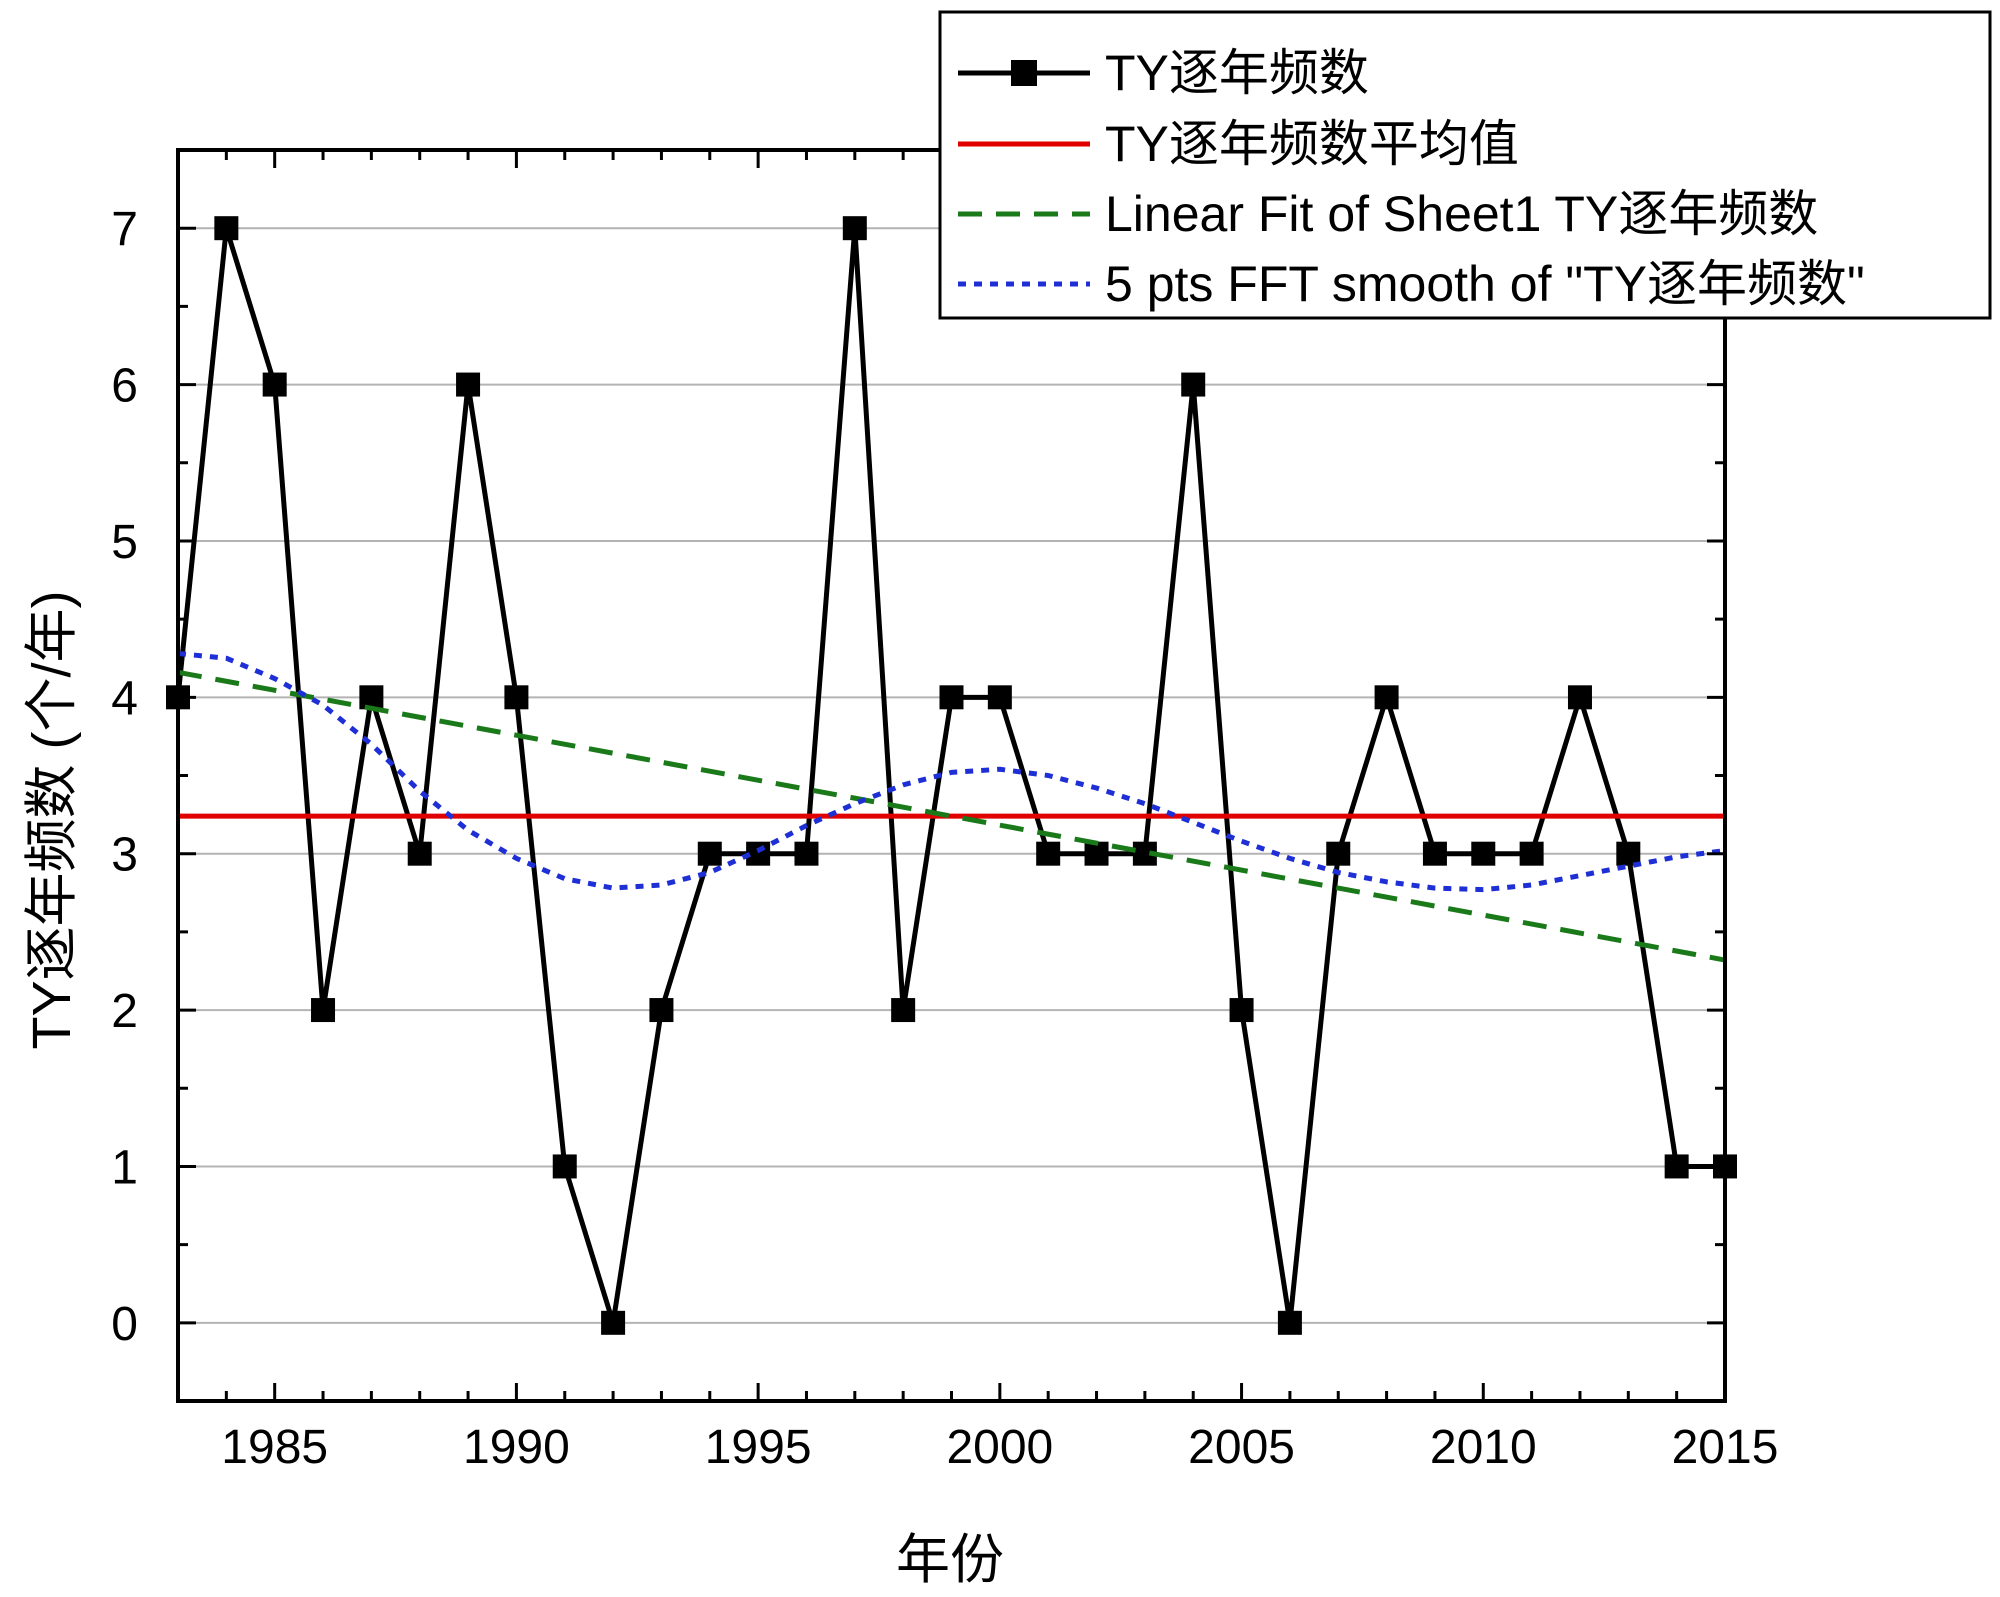  Describe the element at coordinates (951, 697) in the screenshot. I see `data-point-1999` at that location.